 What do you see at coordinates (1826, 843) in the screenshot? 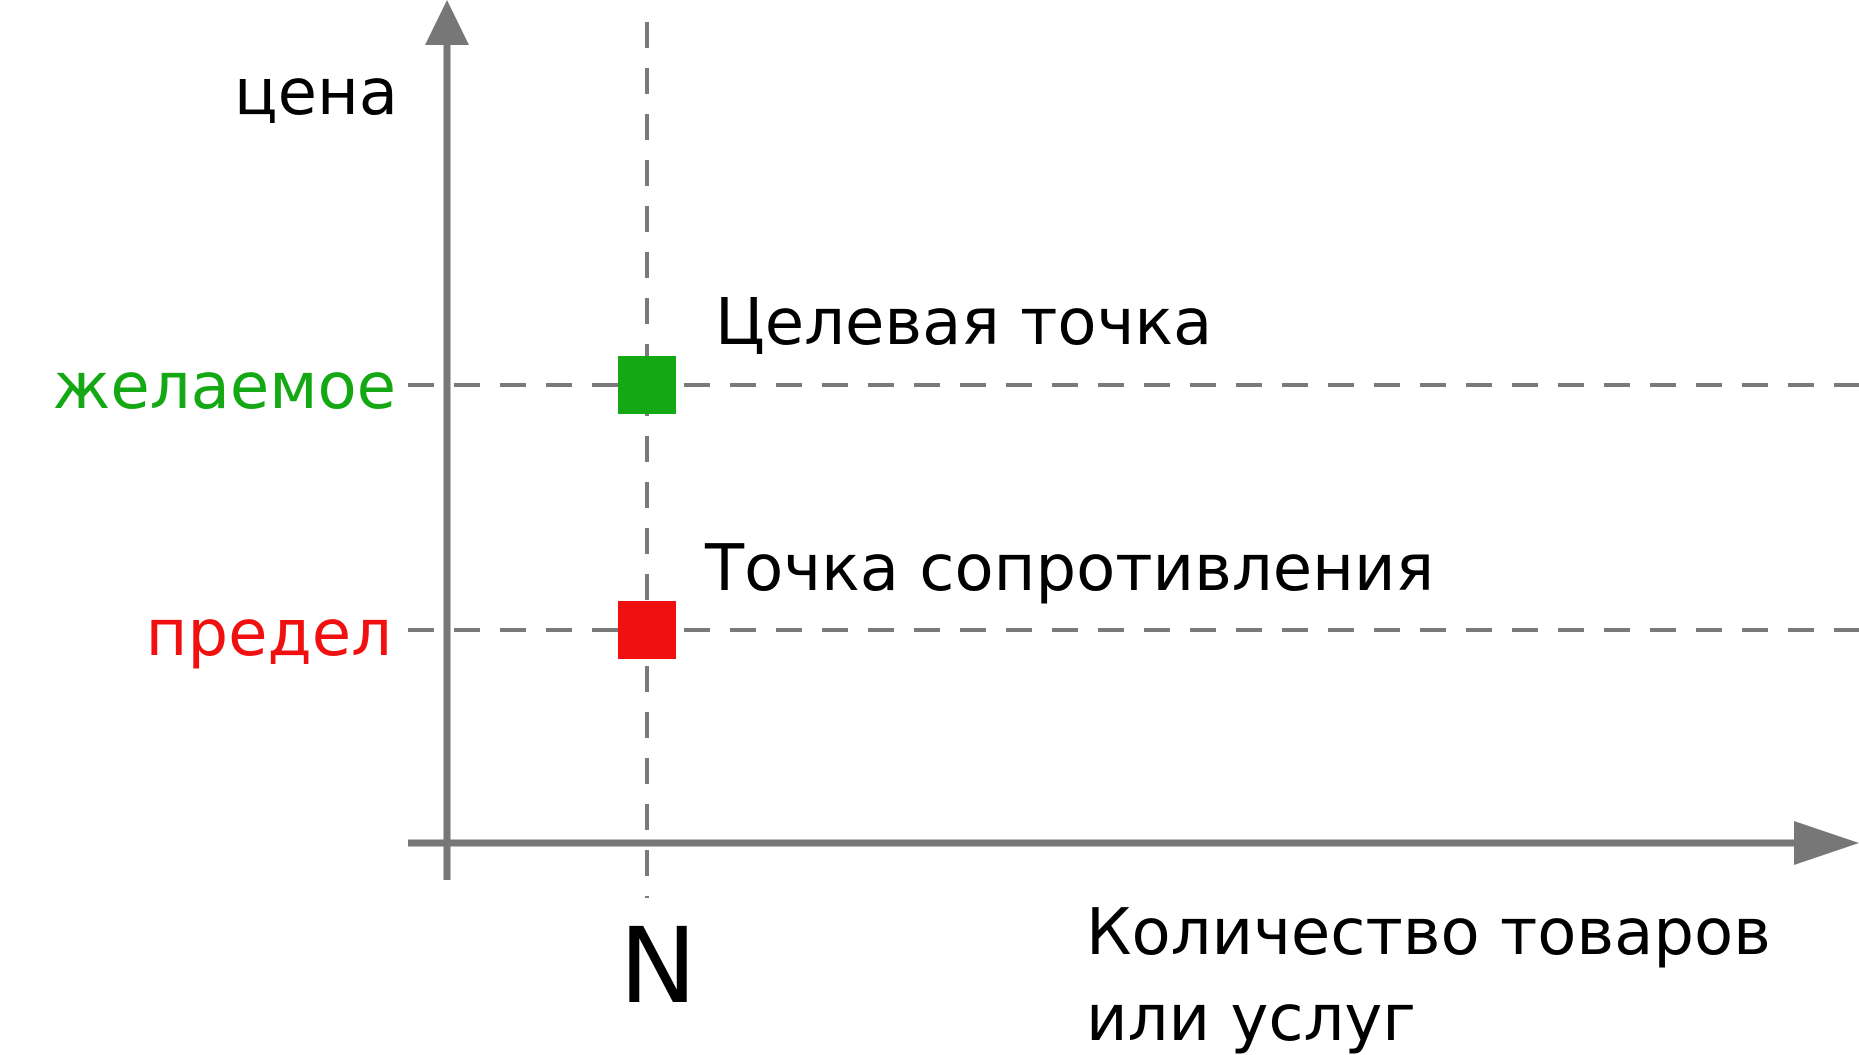
I see `x-axis-arrowhead` at bounding box center [1826, 843].